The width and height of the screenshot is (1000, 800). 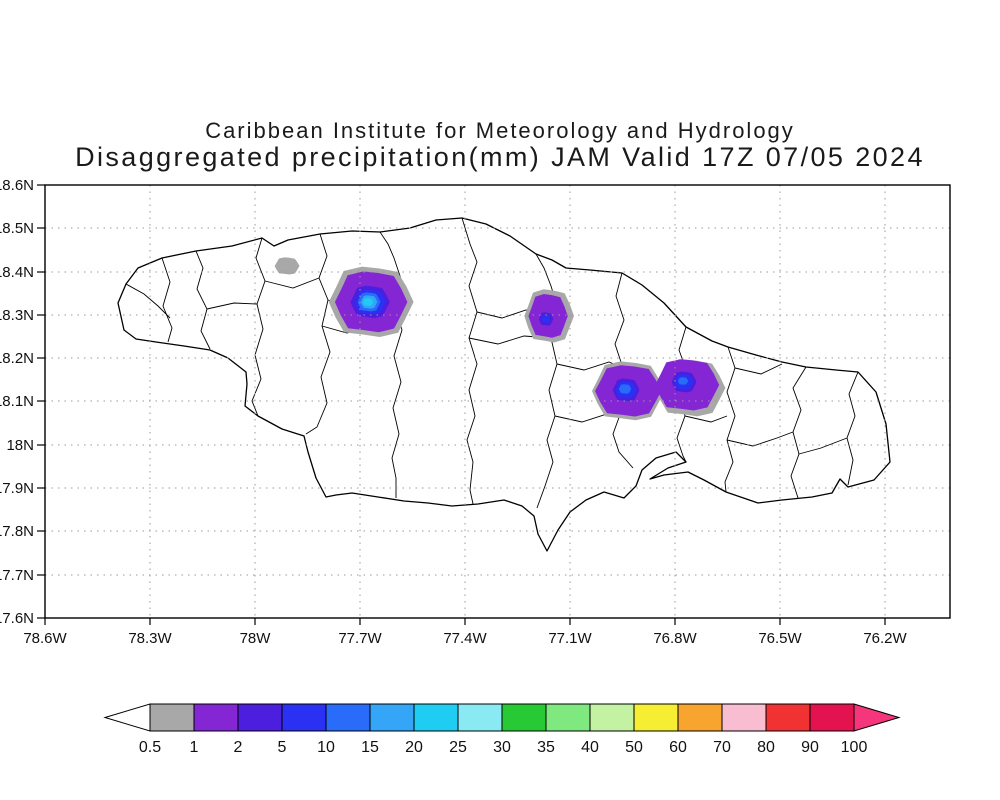 What do you see at coordinates (570, 638) in the screenshot?
I see `lon-tick-label: 77.1W` at bounding box center [570, 638].